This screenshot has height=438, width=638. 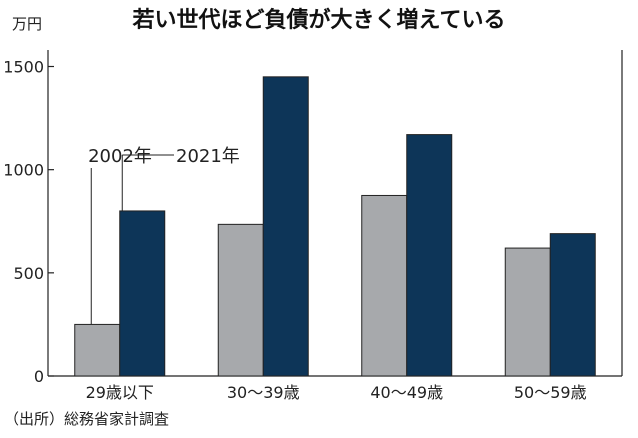 What do you see at coordinates (28, 273) in the screenshot?
I see `y-tick-label: 500` at bounding box center [28, 273].